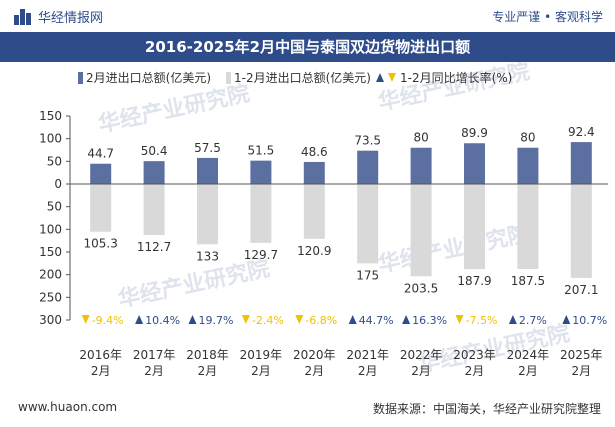 The height and width of the screenshot is (427, 615). Describe the element at coordinates (392, 77) in the screenshot. I see `legend-down-triangle-icon` at that location.